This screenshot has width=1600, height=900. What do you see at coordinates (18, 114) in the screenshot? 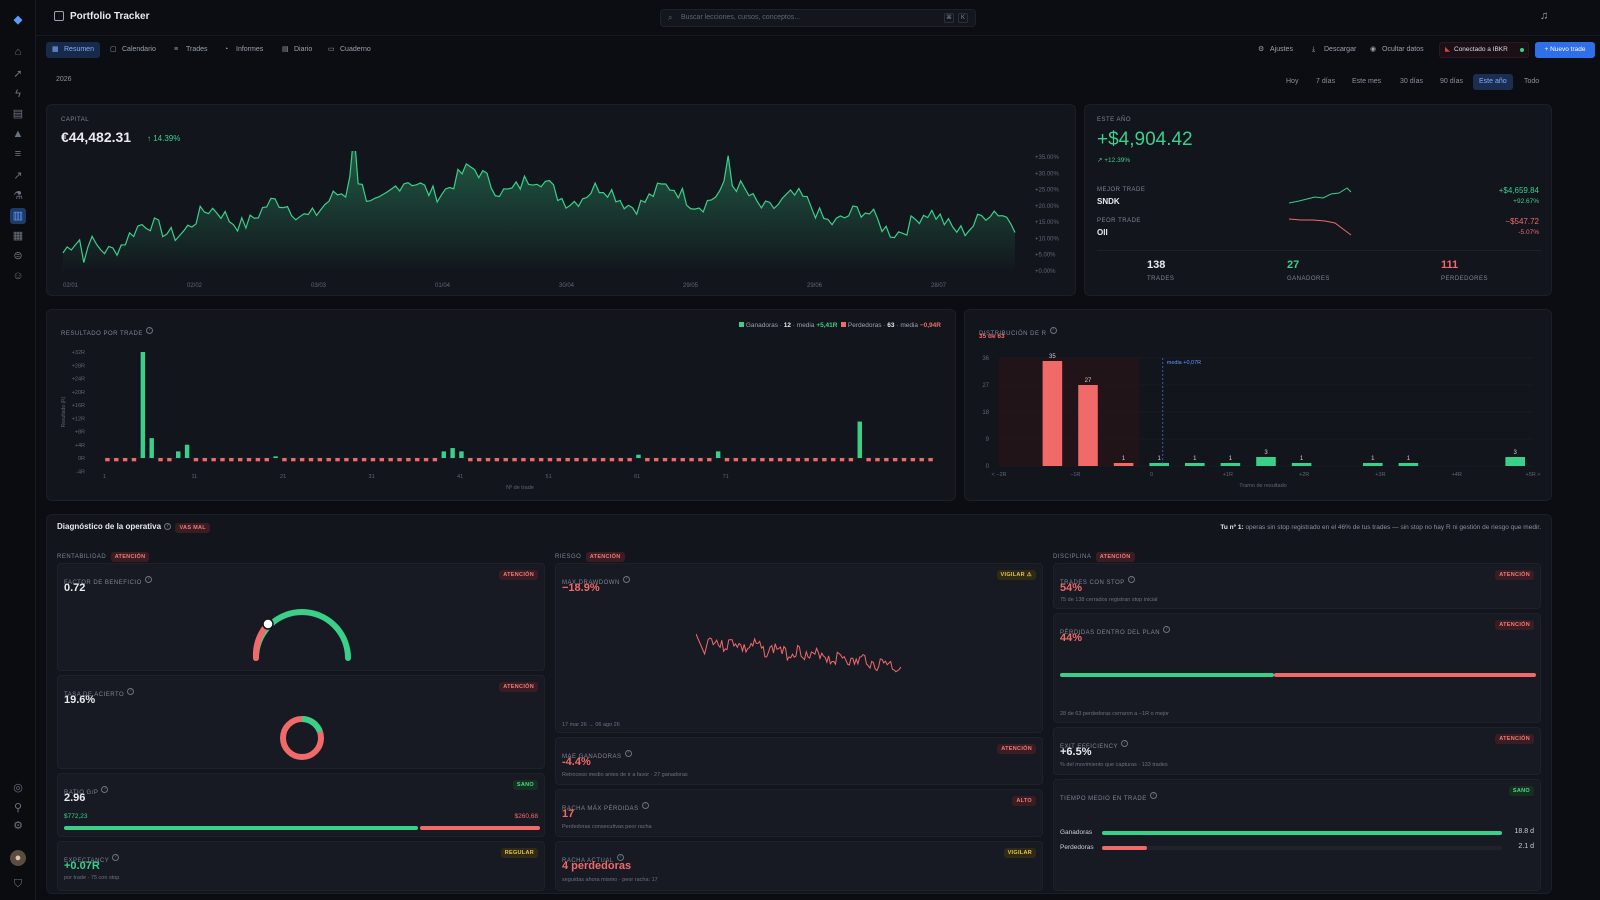
I see `book-icon: ▤` at bounding box center [18, 114].